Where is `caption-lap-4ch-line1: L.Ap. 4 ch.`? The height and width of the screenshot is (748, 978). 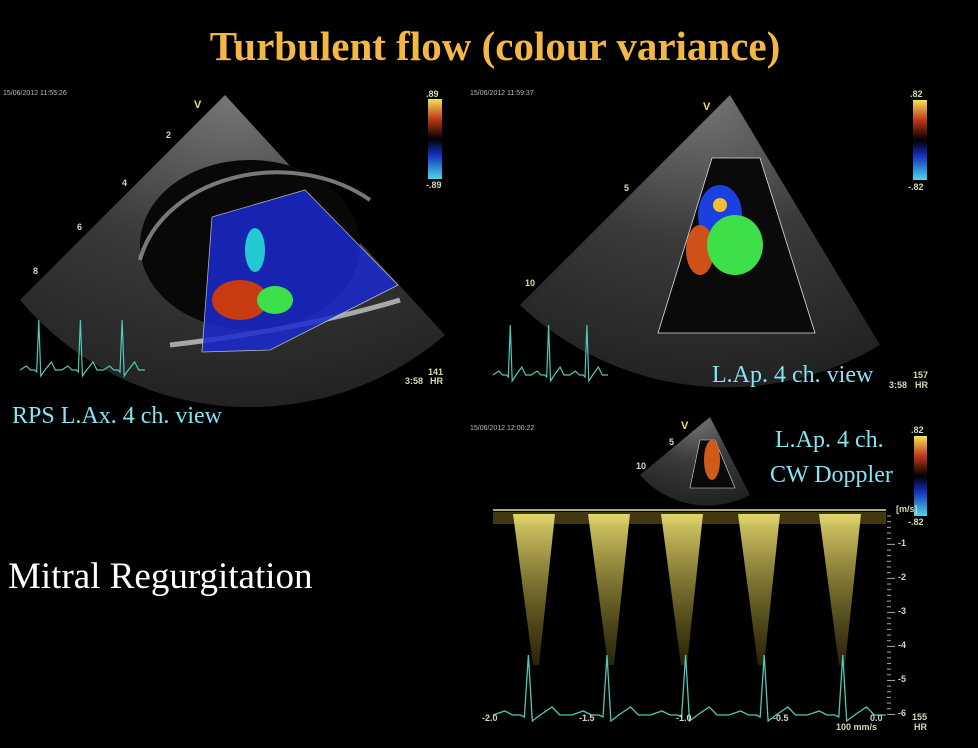
caption-lap-4ch-line1: L.Ap. 4 ch. is located at coordinates (829, 440).